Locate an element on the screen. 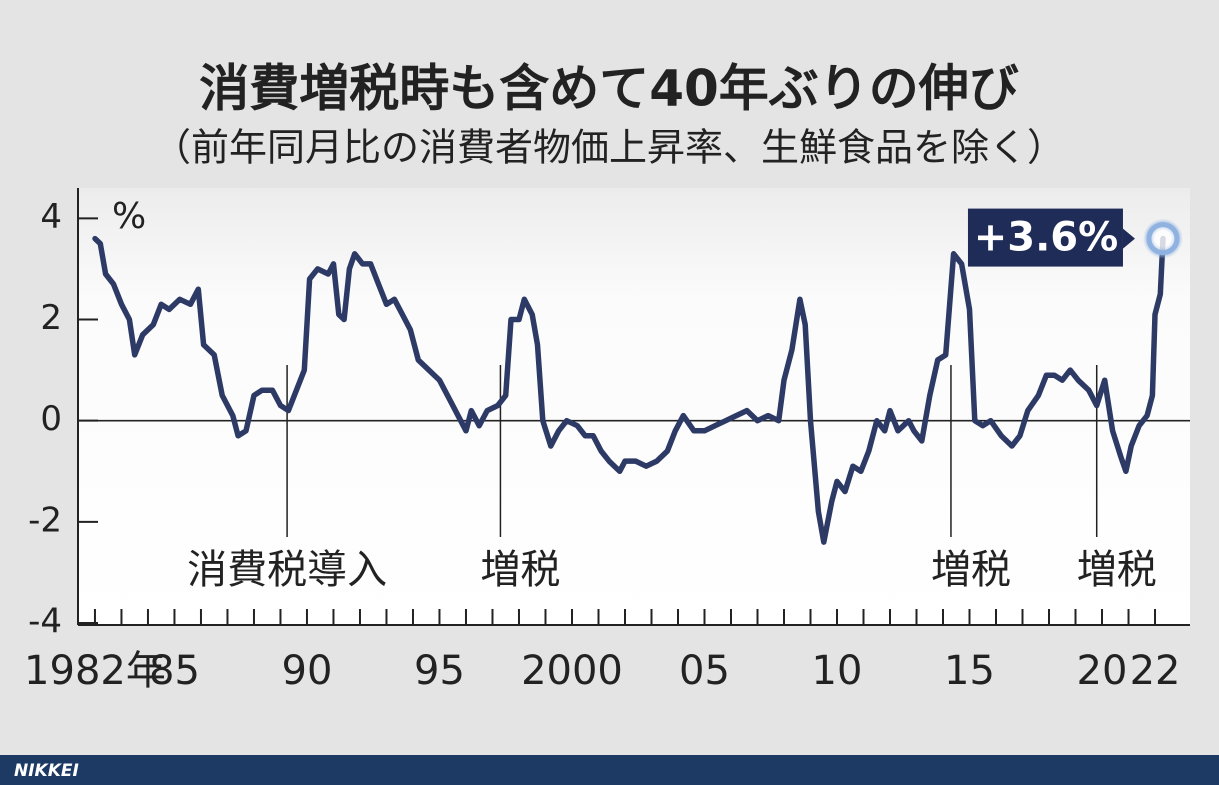  callout-label: +3.6% is located at coordinates (1046, 238).